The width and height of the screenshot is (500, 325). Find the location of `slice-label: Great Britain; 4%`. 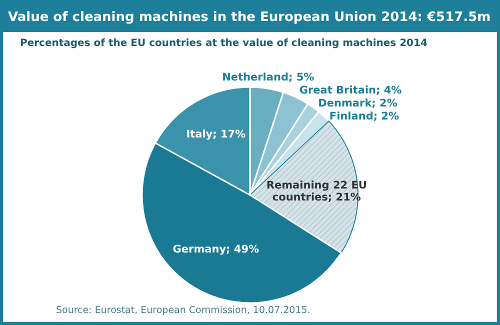

slice-label: Great Britain; 4% is located at coordinates (350, 90).